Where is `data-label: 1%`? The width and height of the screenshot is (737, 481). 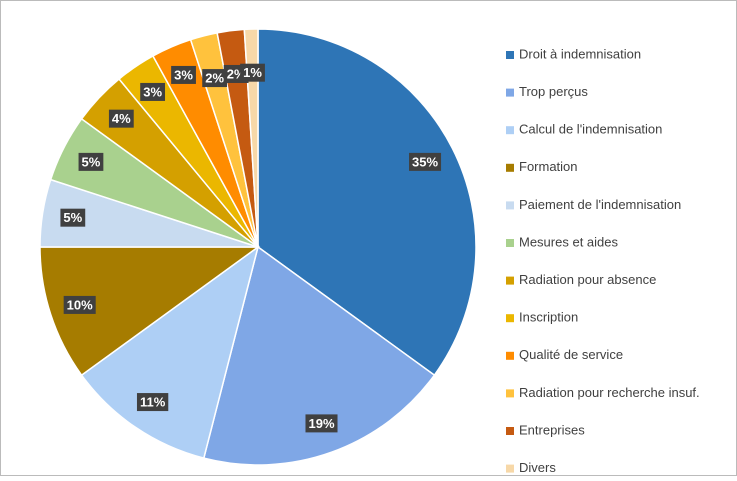
data-label: 1% is located at coordinates (252, 72).